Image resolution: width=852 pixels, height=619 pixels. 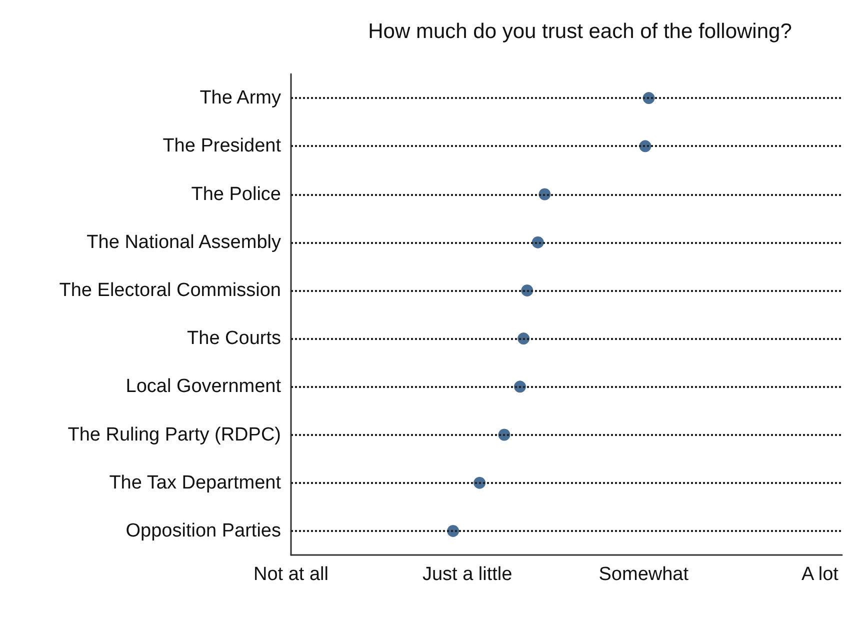 What do you see at coordinates (644, 574) in the screenshot?
I see `text: Somewhat` at bounding box center [644, 574].